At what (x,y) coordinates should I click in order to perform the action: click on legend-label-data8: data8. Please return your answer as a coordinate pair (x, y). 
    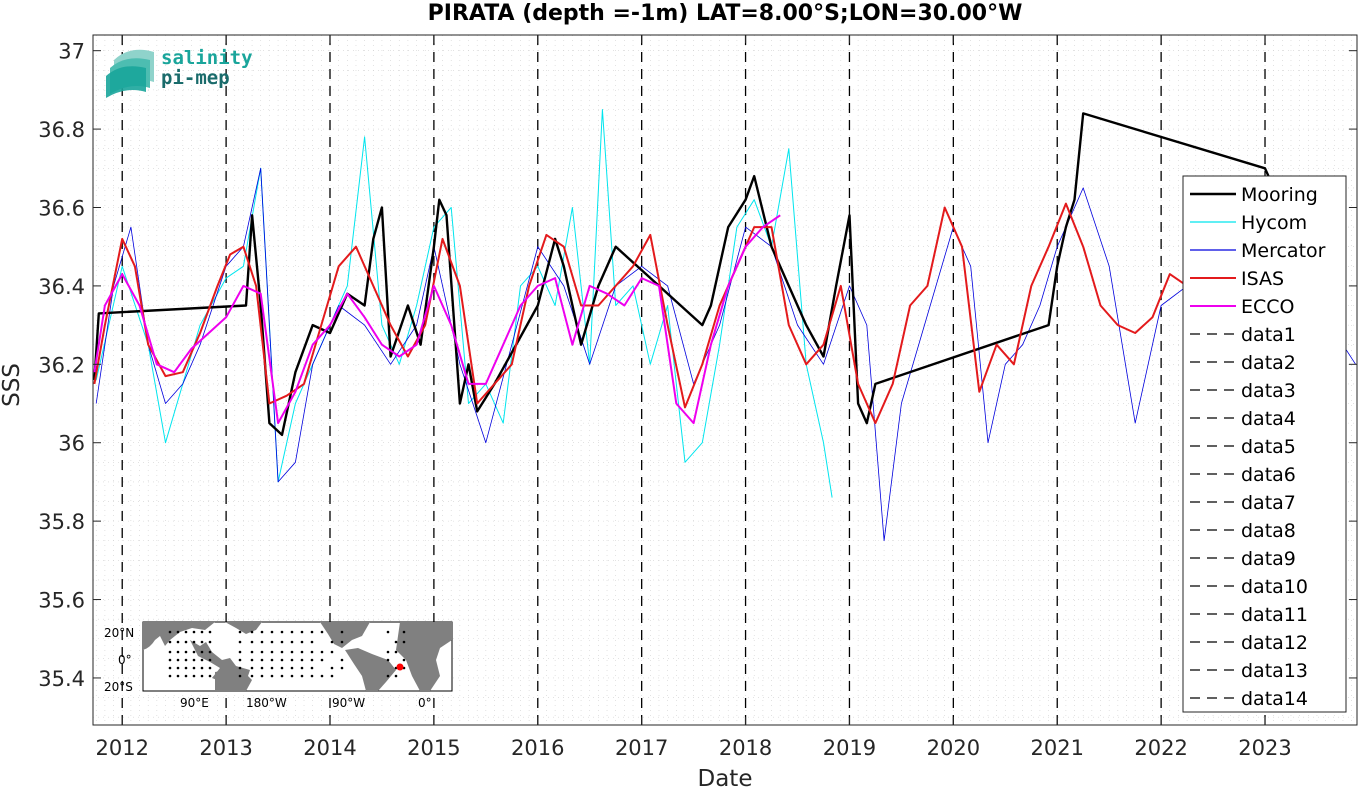
    Looking at the image, I should click on (1268, 531).